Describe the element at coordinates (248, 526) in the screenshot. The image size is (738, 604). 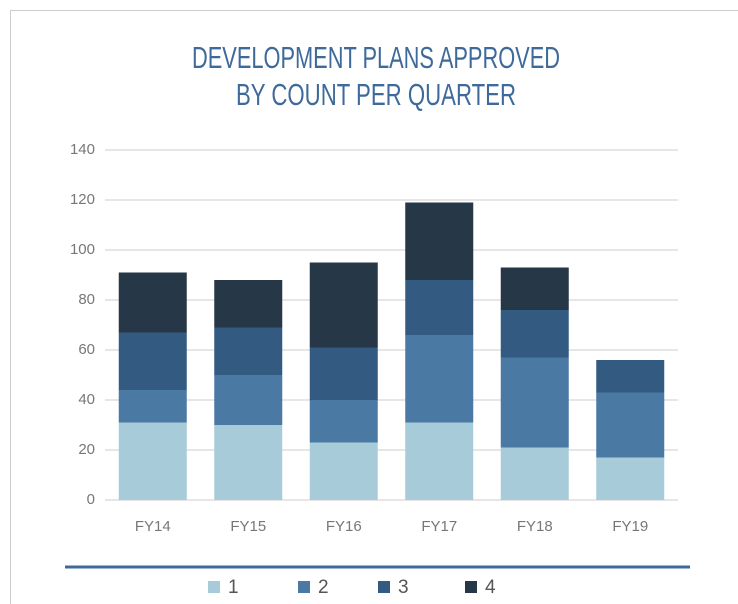
I see `x-tick-label: FY15` at that location.